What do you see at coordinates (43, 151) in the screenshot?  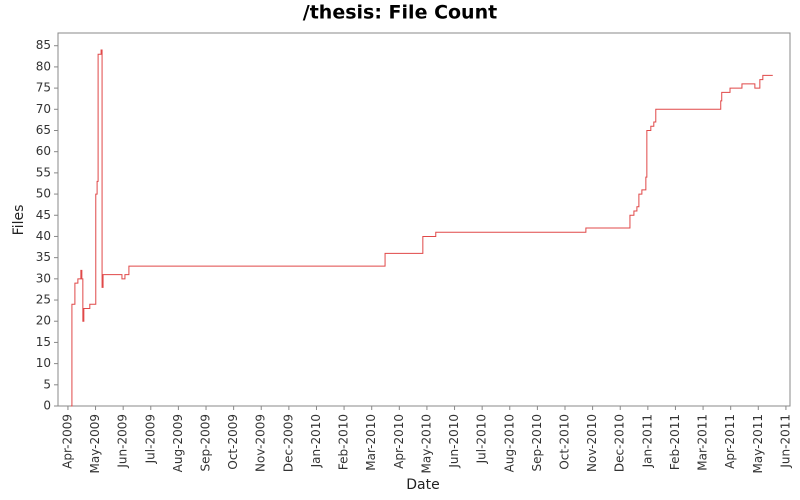 I see `y-tick-label: 60` at bounding box center [43, 151].